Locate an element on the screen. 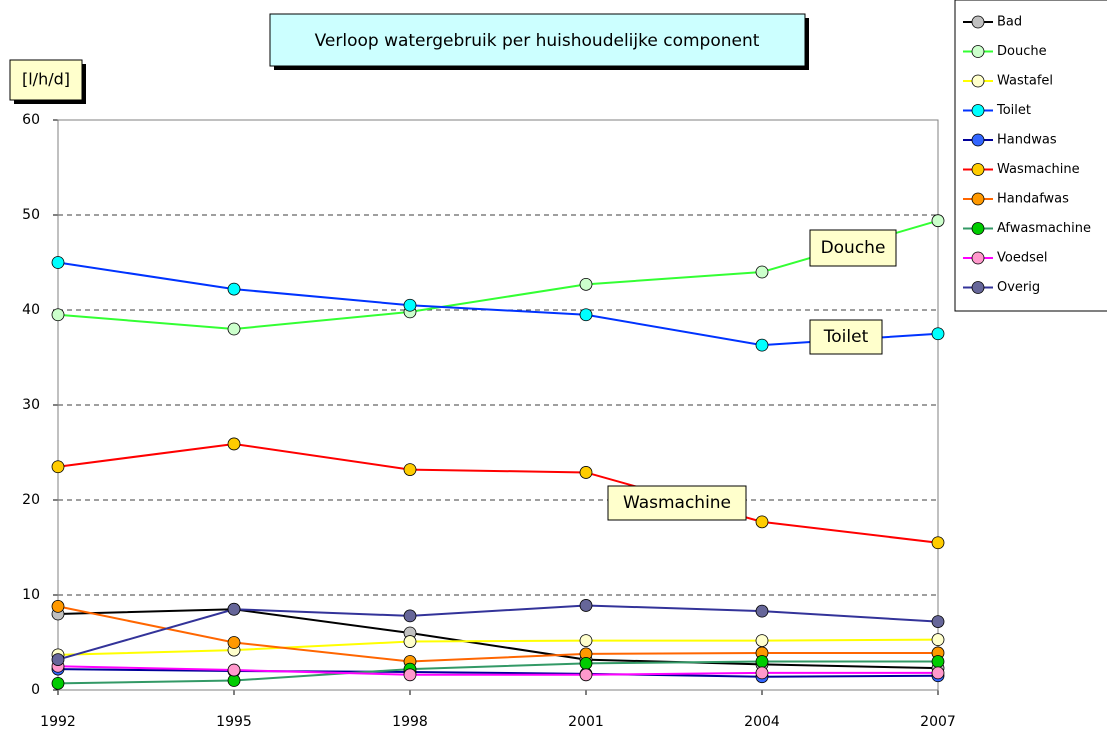 Image resolution: width=1107 pixels, height=733 pixels. legend-label: Voedsel is located at coordinates (1022, 258).